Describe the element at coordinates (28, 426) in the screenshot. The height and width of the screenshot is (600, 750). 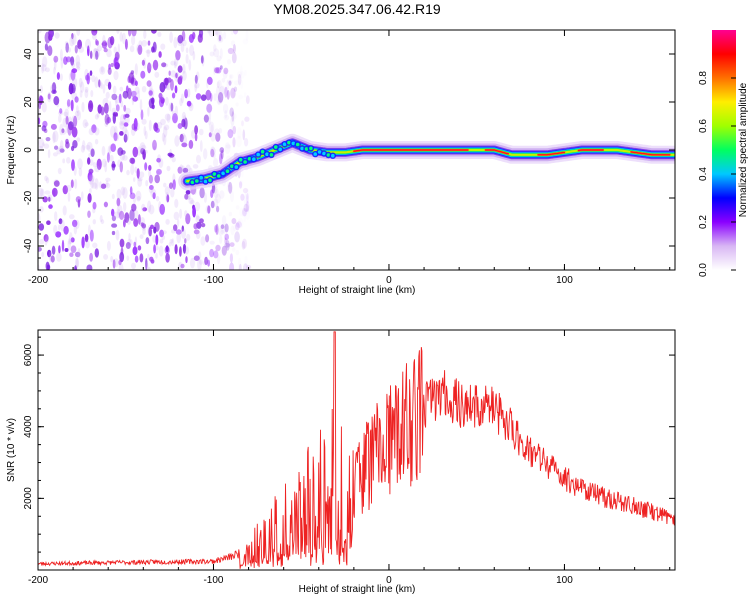
I see `y-tick-label: 4000` at that location.